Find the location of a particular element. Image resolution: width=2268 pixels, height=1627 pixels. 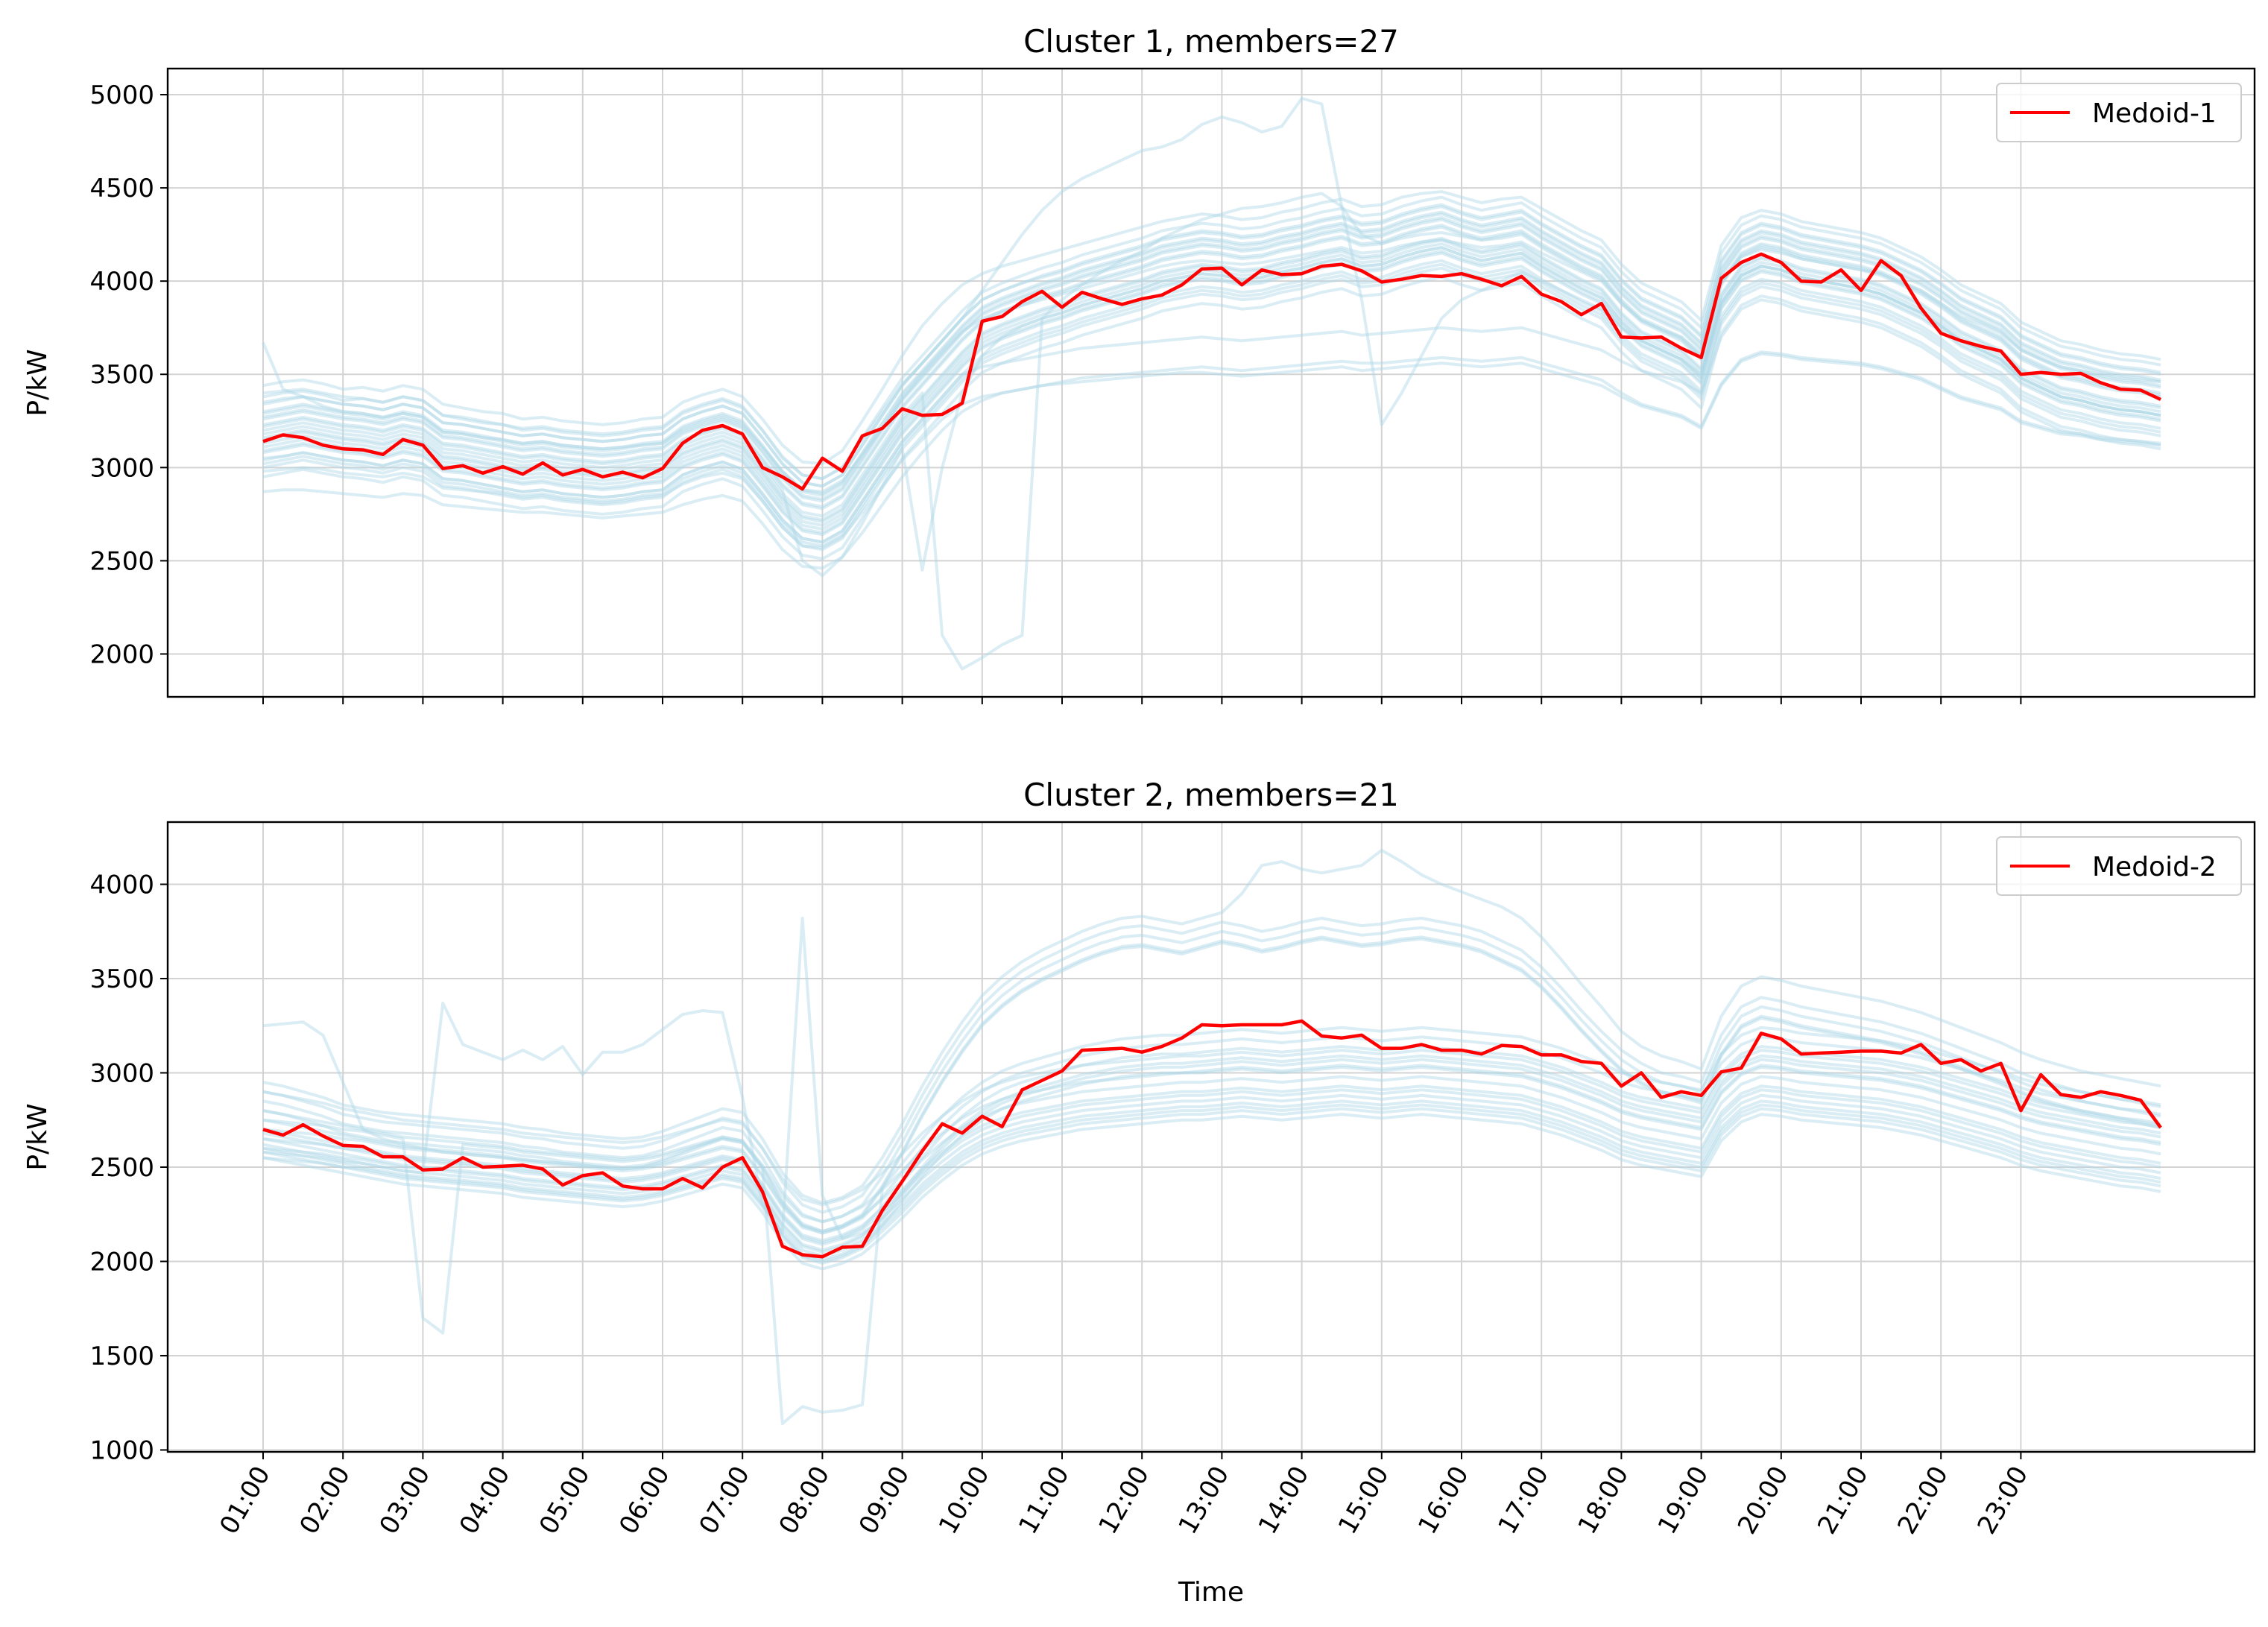

cluster-1-title: Cluster 1, members=27 is located at coordinates (1211, 41).